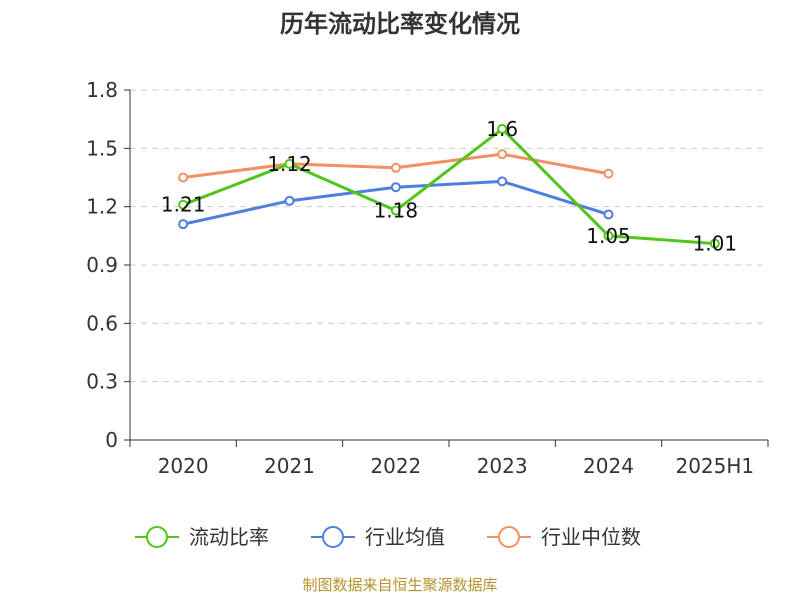 The width and height of the screenshot is (800, 600). Describe the element at coordinates (714, 466) in the screenshot. I see `x-tick-label: 2025H1` at that location.